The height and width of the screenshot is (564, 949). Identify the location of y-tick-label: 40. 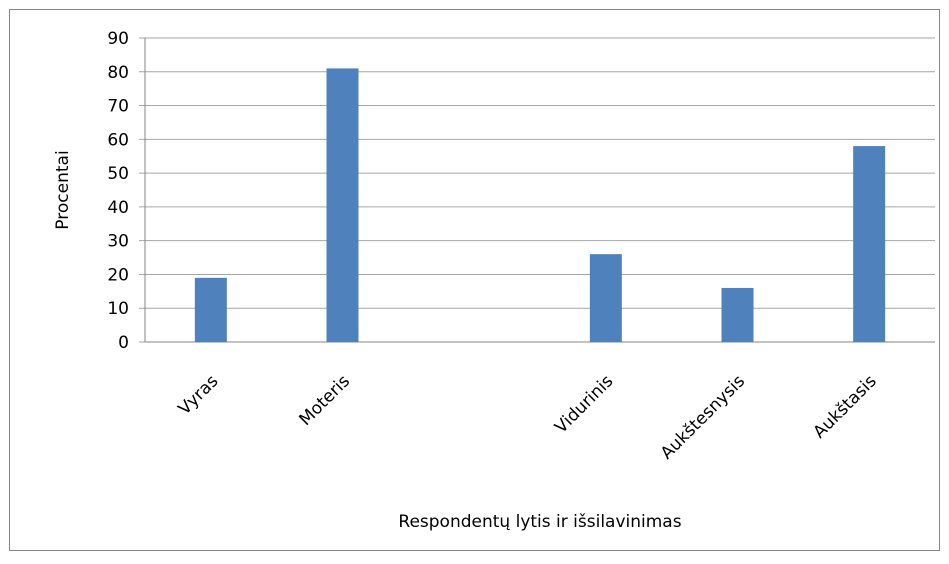
(118, 208).